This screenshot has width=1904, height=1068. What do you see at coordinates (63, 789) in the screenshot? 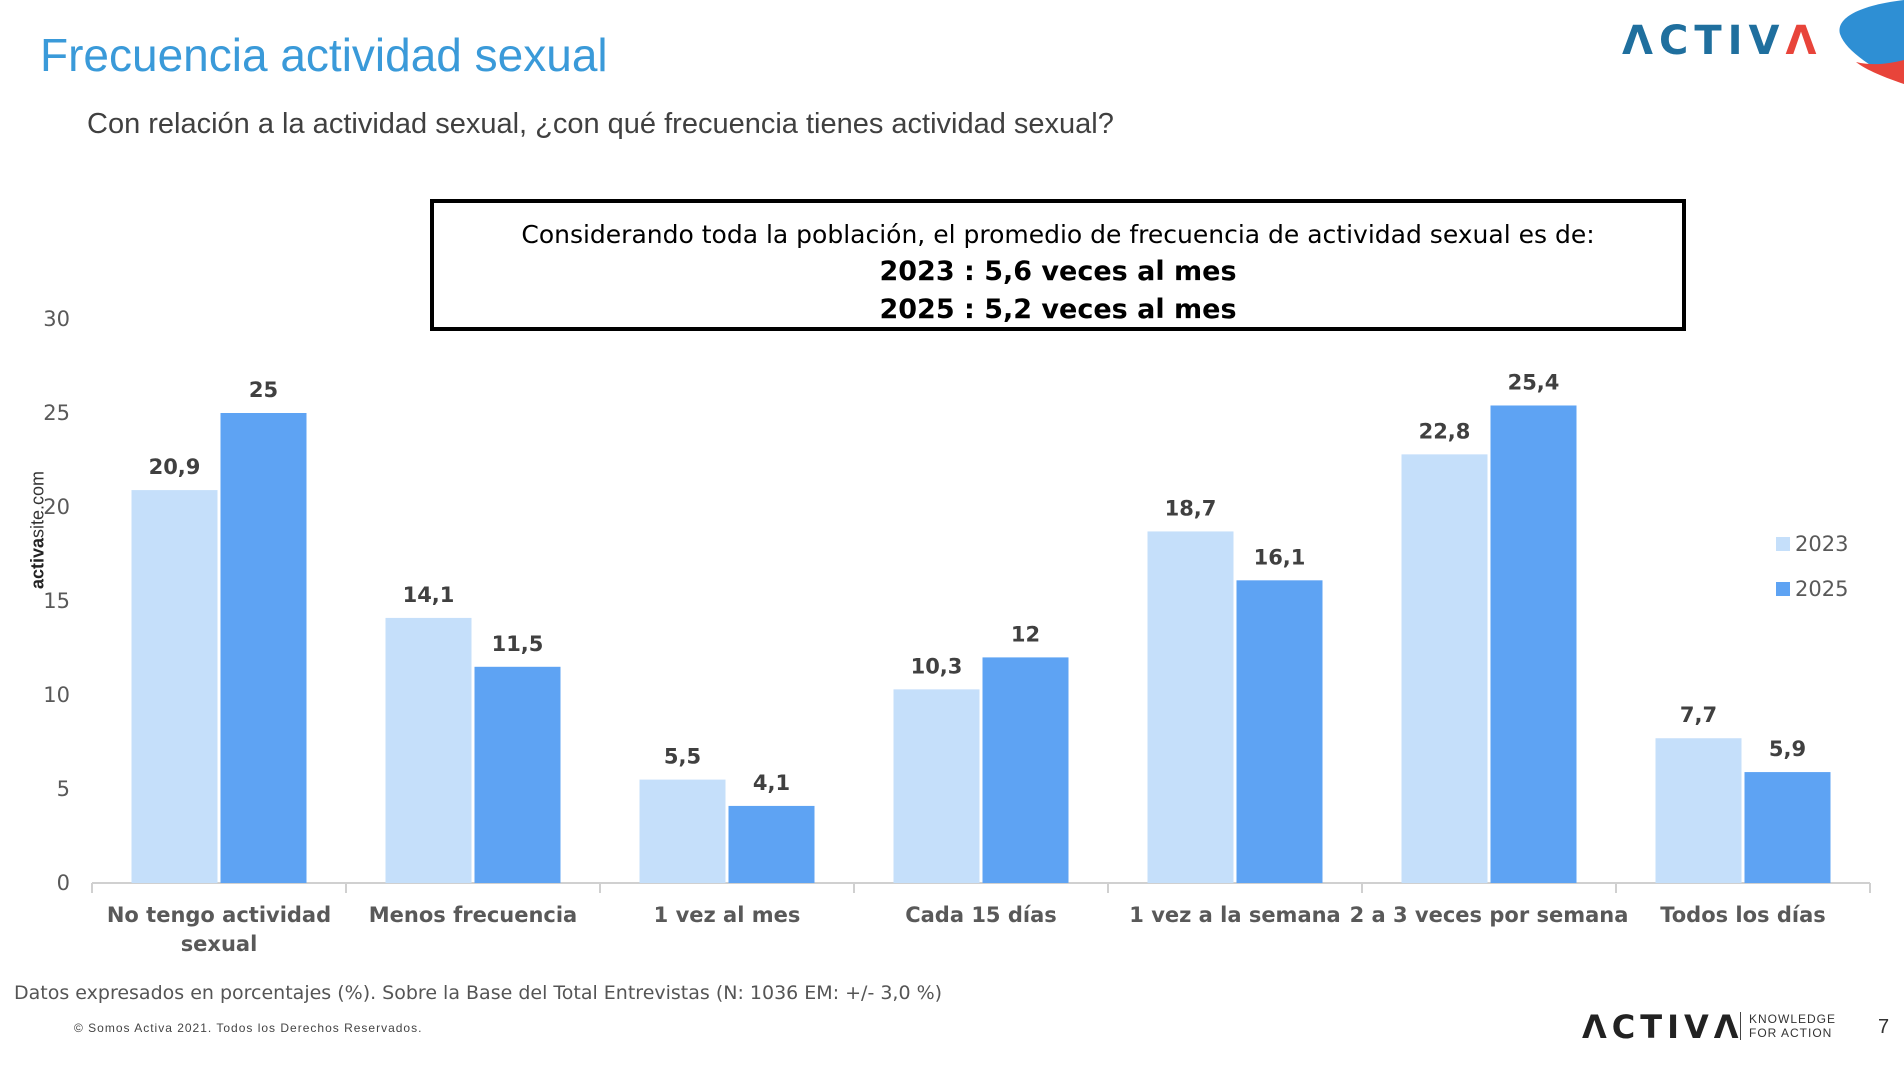
I see `y-tick-label: 5` at bounding box center [63, 789].